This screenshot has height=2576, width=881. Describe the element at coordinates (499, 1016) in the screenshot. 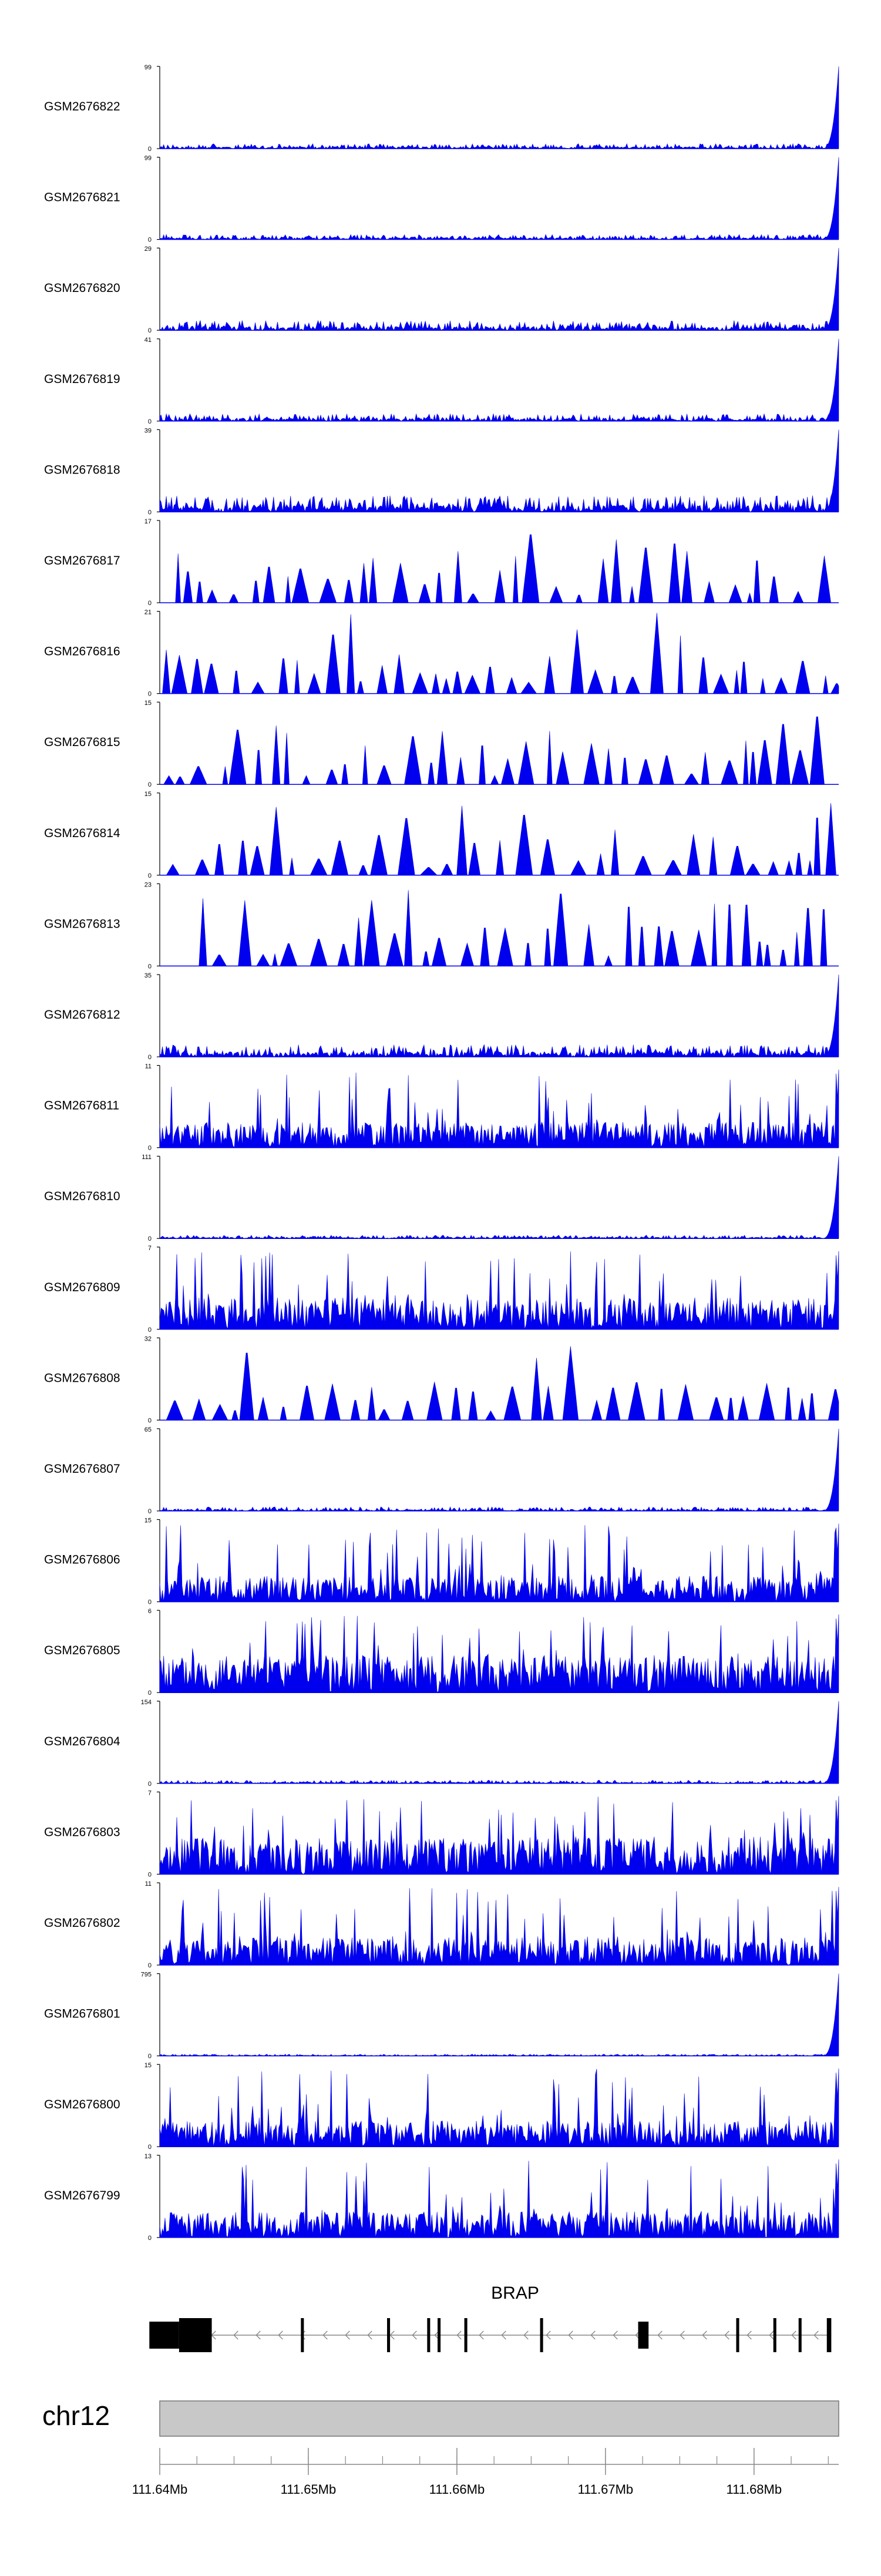

I see `coverage-area-gsm2676812` at that location.